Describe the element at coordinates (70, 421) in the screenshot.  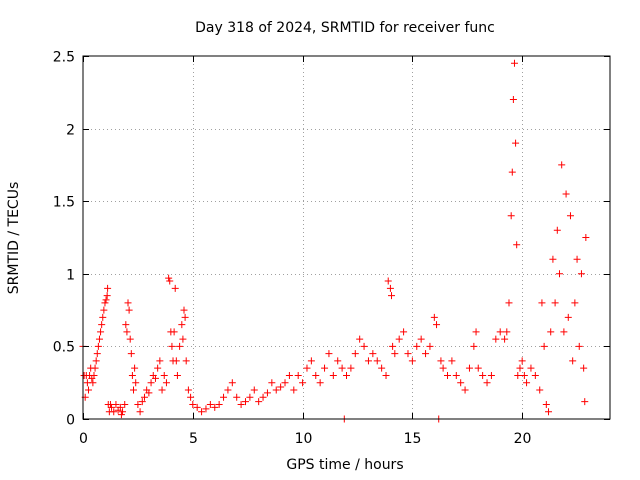
I see `y-tick-label: 0` at that location.